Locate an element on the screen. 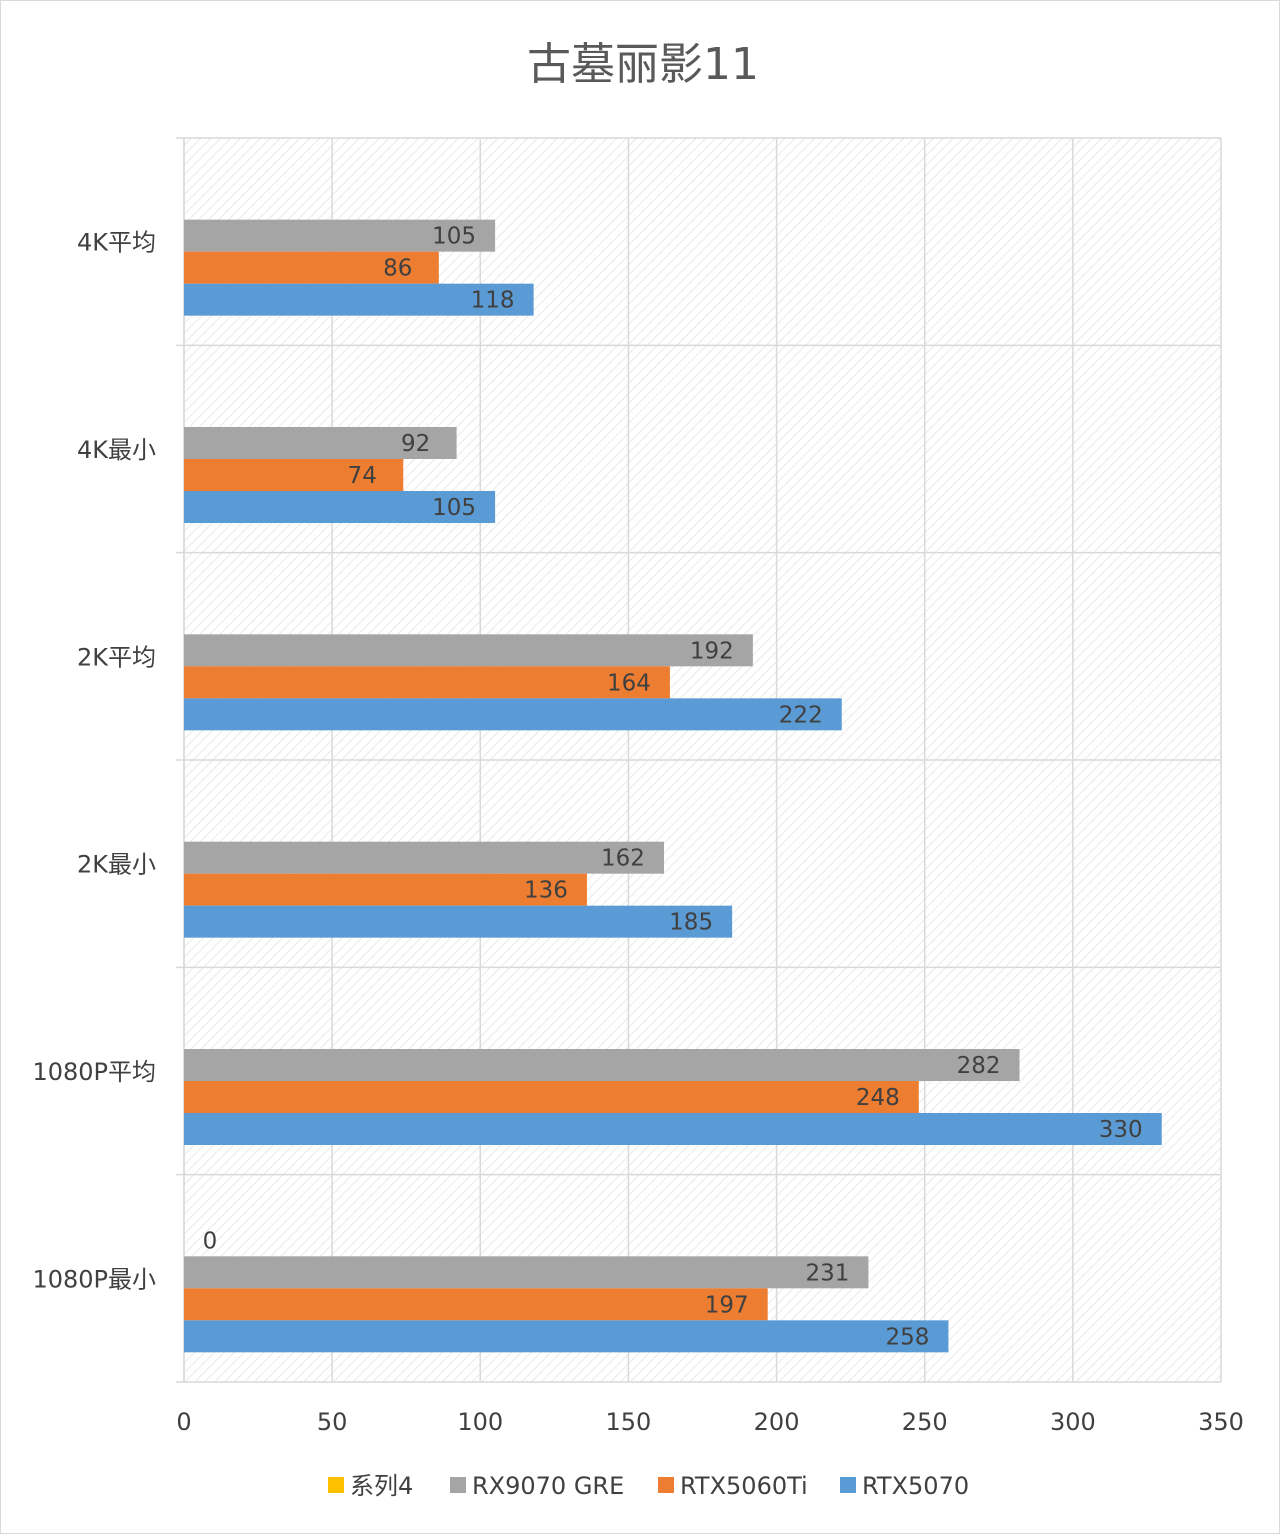 Image resolution: width=1280 pixels, height=1535 pixels. x-tick-label: 200 is located at coordinates (777, 1422).